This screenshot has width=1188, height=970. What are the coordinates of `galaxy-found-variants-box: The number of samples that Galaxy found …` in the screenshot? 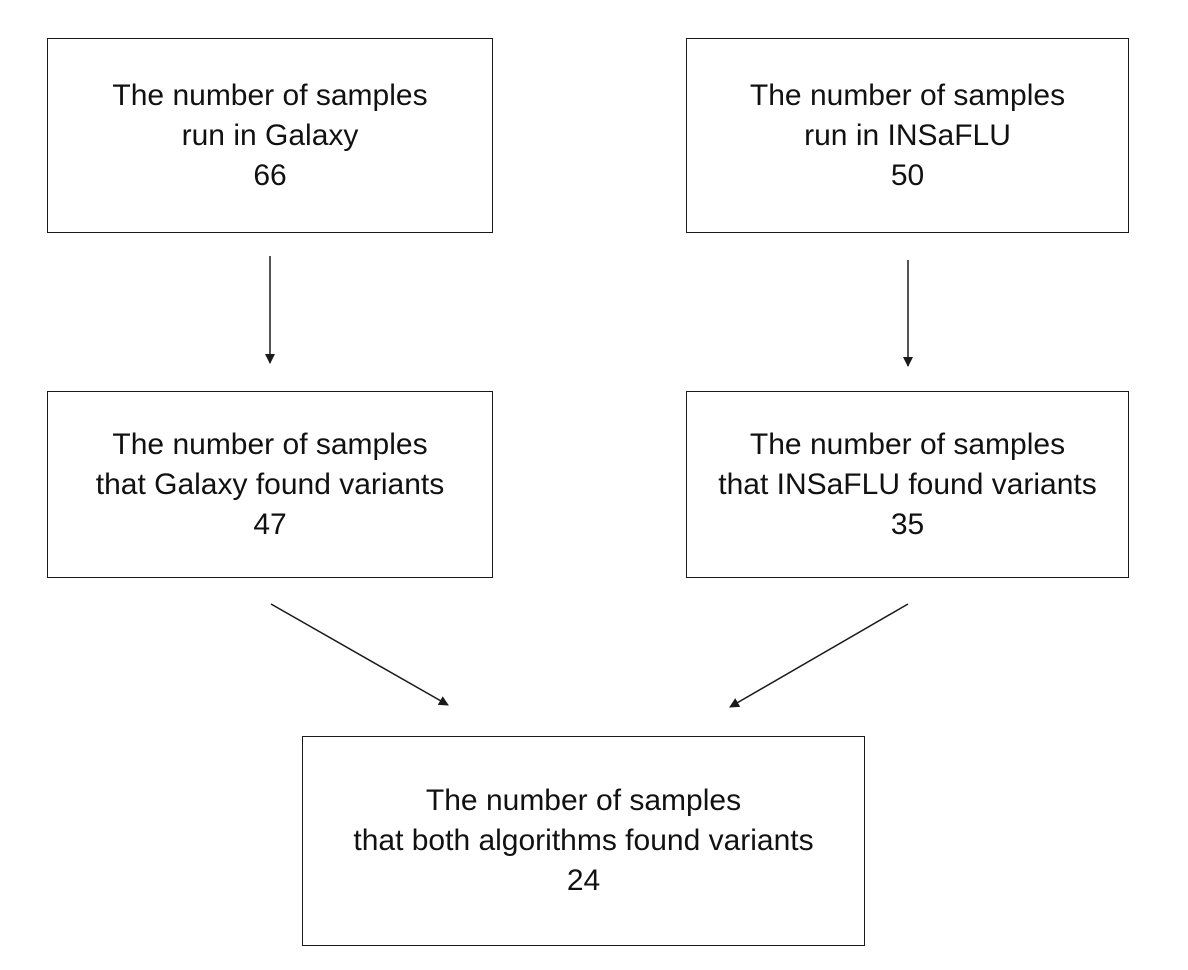 It's located at (270, 484).